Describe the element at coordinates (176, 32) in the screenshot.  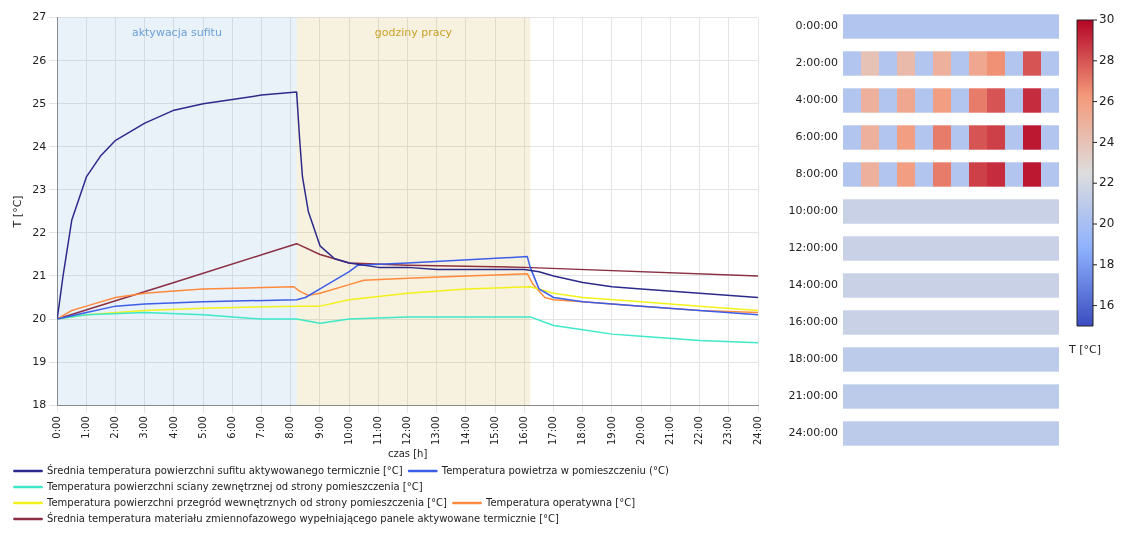
I see `band-label: aktywacja sufitu` at that location.